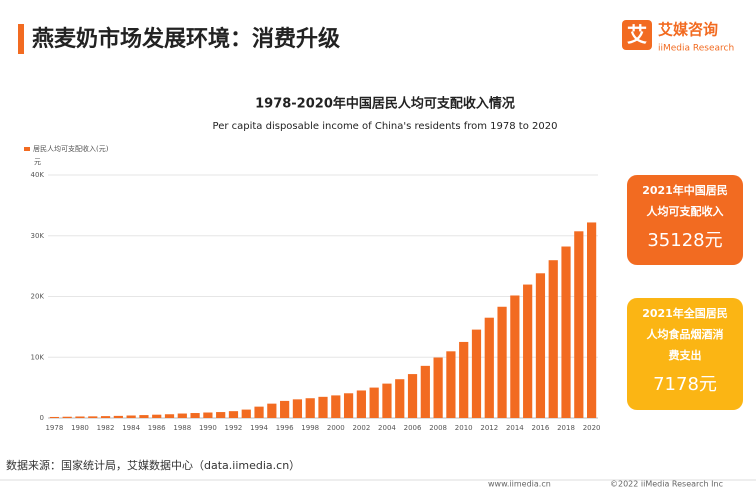  I want to click on x-tick-label: 1986, so click(157, 428).